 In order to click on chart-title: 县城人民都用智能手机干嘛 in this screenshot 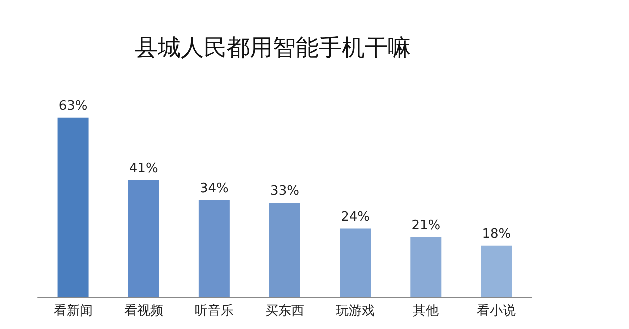, I will do `click(273, 49)`.